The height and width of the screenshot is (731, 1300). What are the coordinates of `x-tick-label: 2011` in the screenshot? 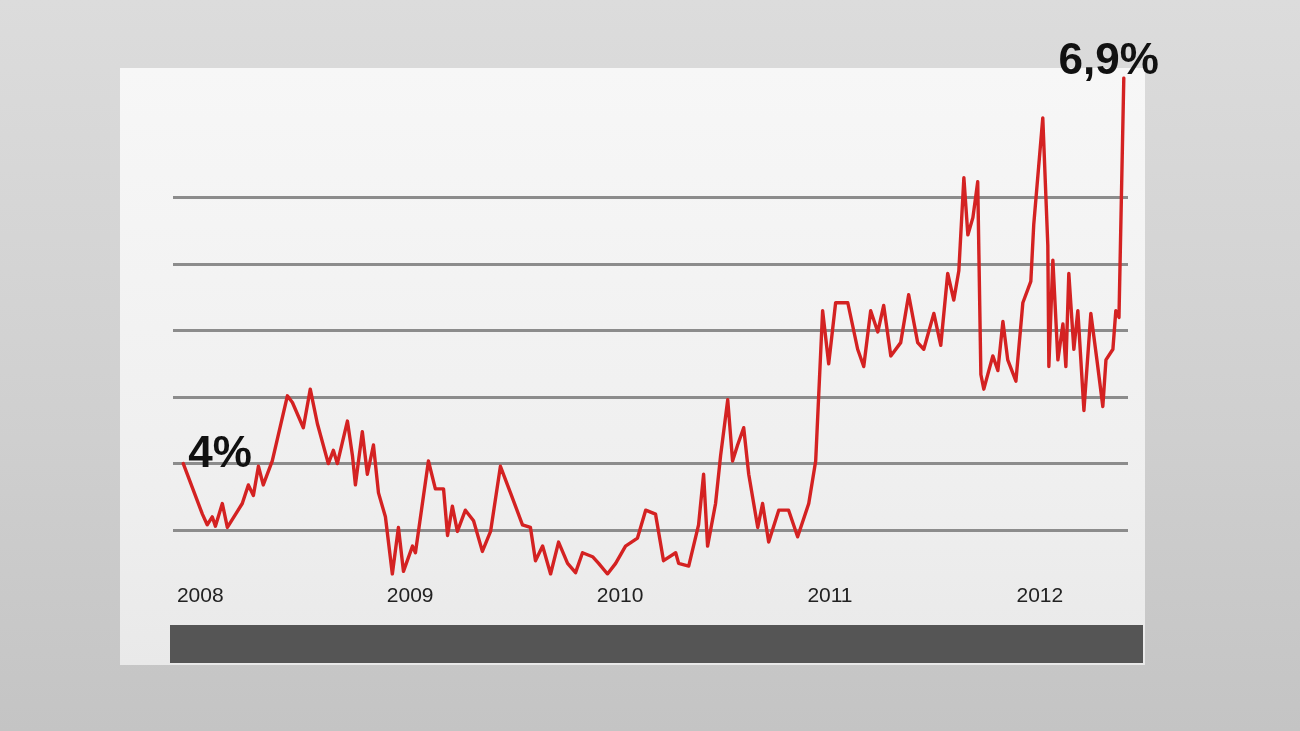 It's located at (830, 595).